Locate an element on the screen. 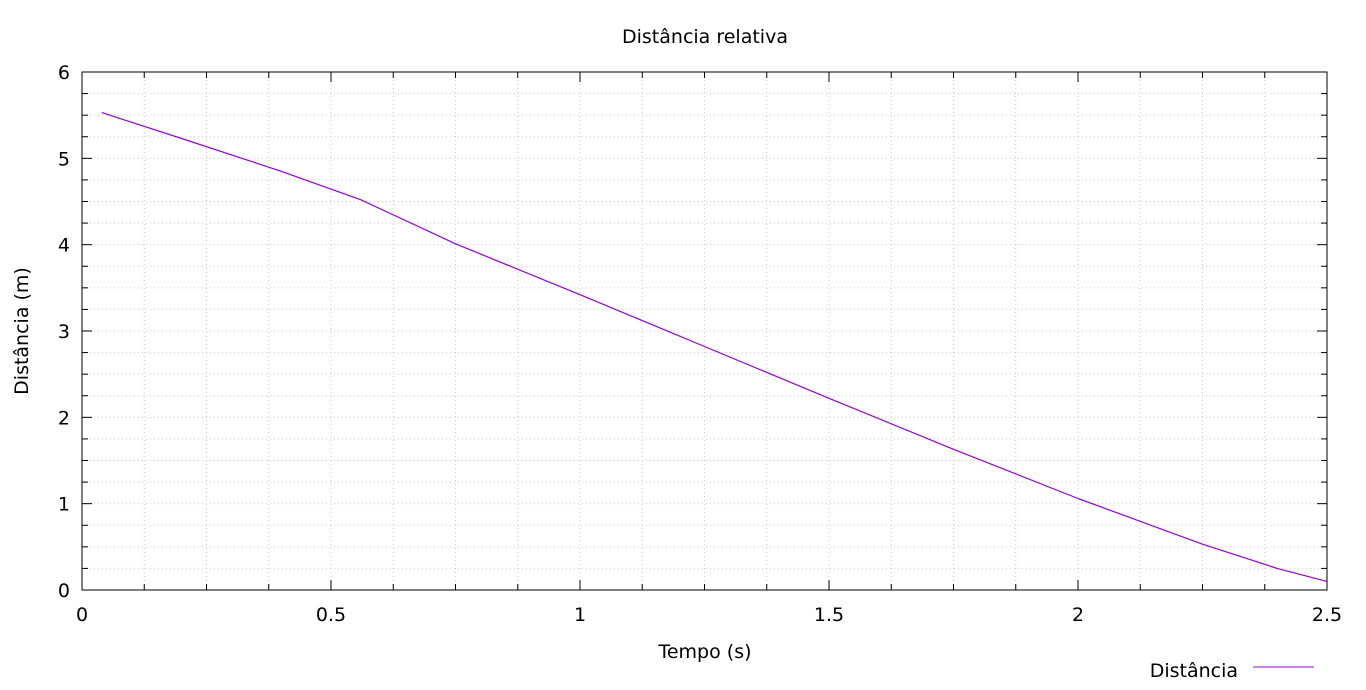 This screenshot has width=1366, height=690. legend: Distância is located at coordinates (1232, 671).